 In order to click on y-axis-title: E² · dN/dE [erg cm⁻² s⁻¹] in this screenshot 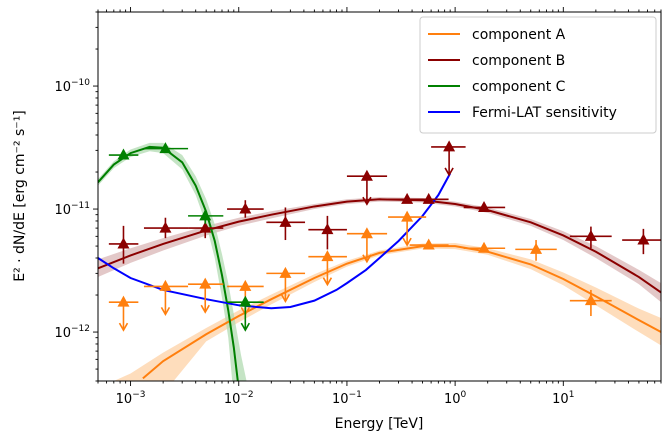, I will do `click(20, 196)`.